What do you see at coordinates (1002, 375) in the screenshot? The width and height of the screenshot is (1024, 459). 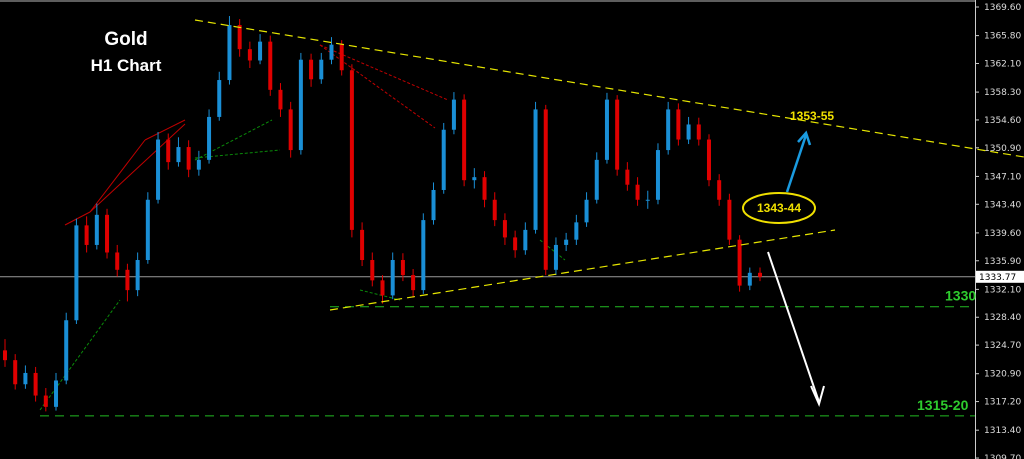 I see `y-tick-label: 1320.90` at bounding box center [1002, 375].